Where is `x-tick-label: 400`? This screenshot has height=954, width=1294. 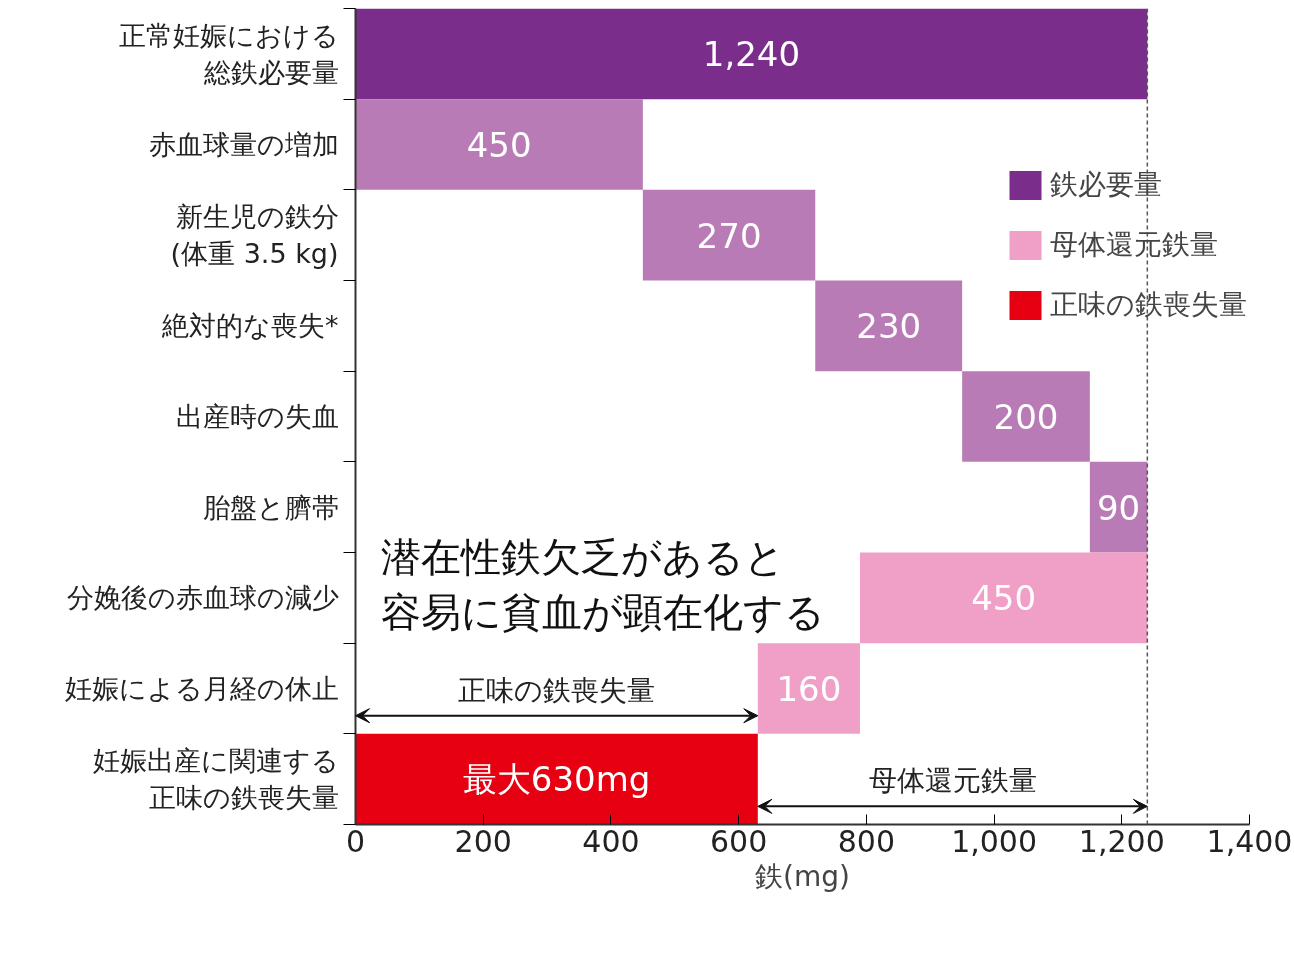
x-tick-label: 400 is located at coordinates (611, 841).